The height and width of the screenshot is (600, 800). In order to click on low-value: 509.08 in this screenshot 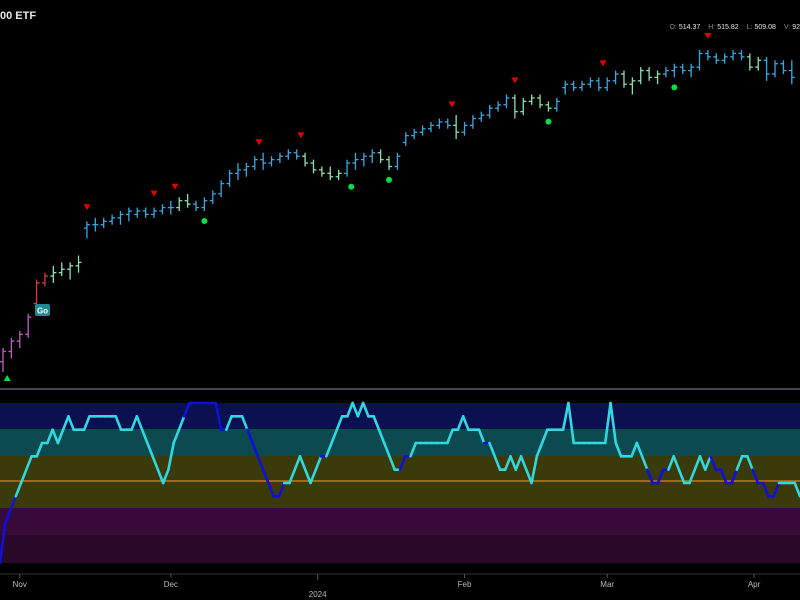, I will do `click(765, 27)`.